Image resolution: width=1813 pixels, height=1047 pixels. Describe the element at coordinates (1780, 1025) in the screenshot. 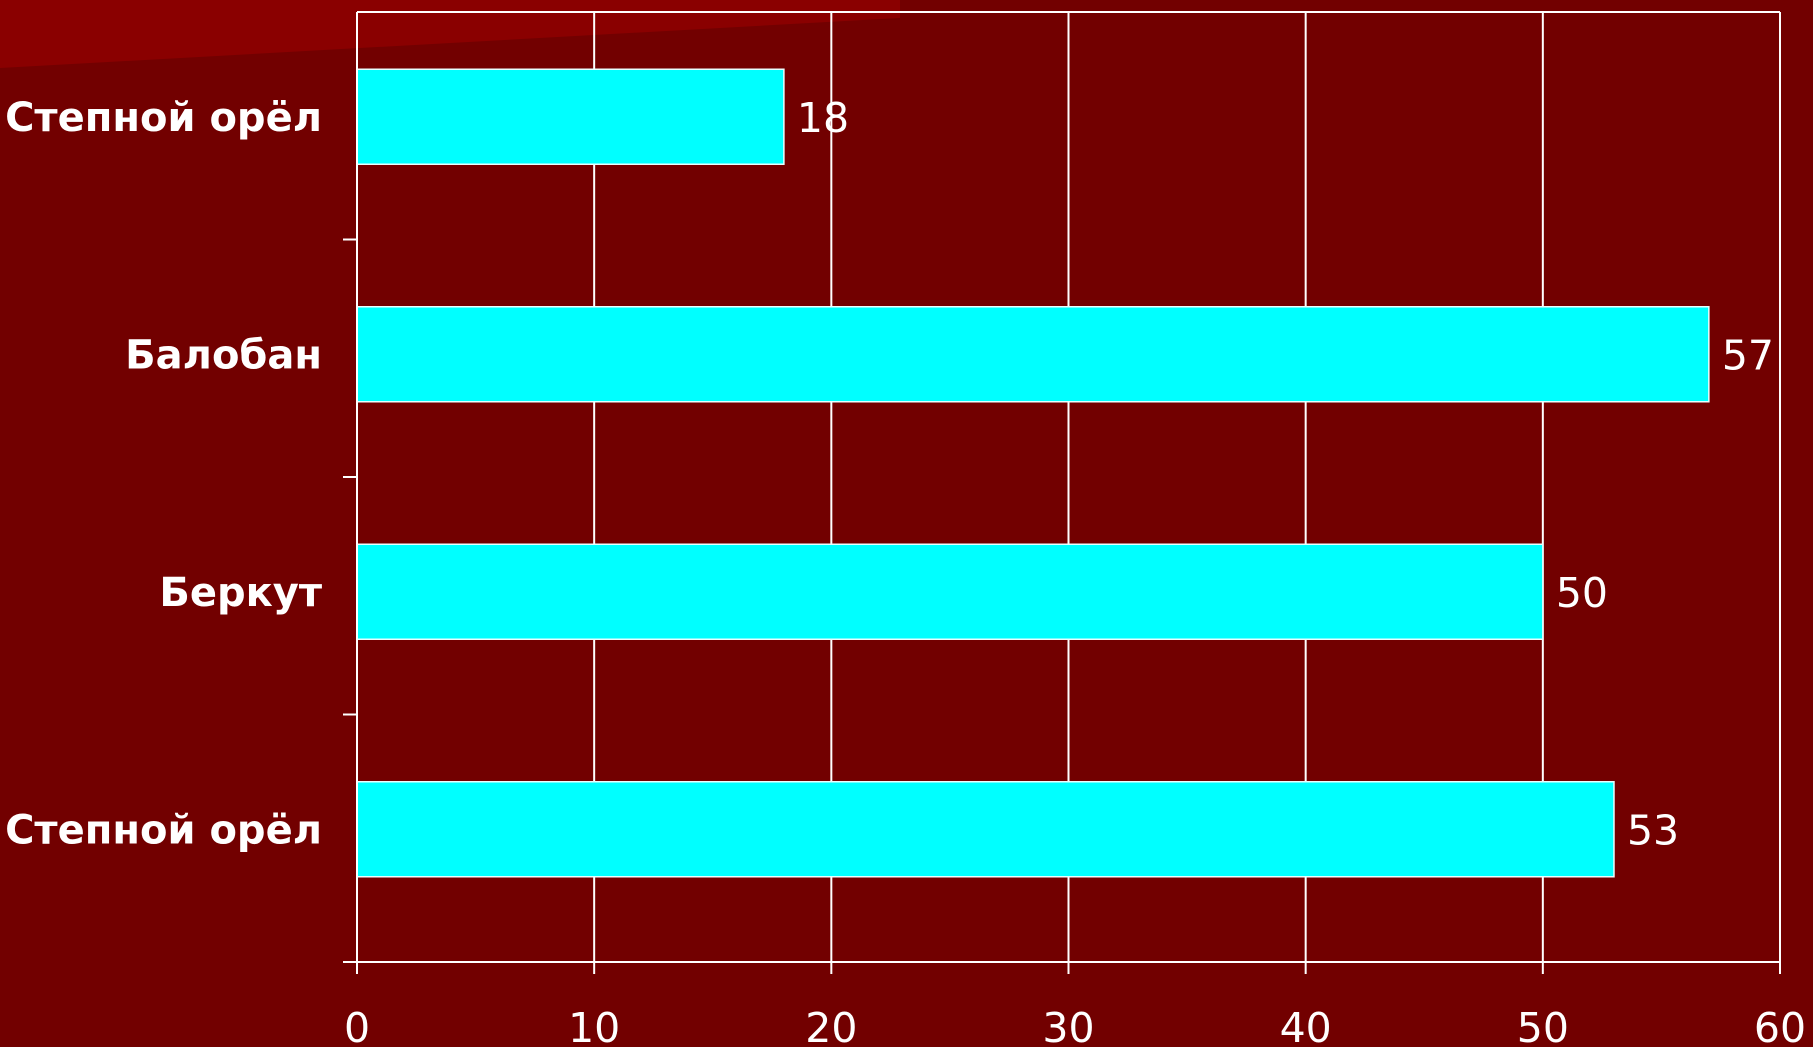

I see `x-tick-label: 60` at that location.